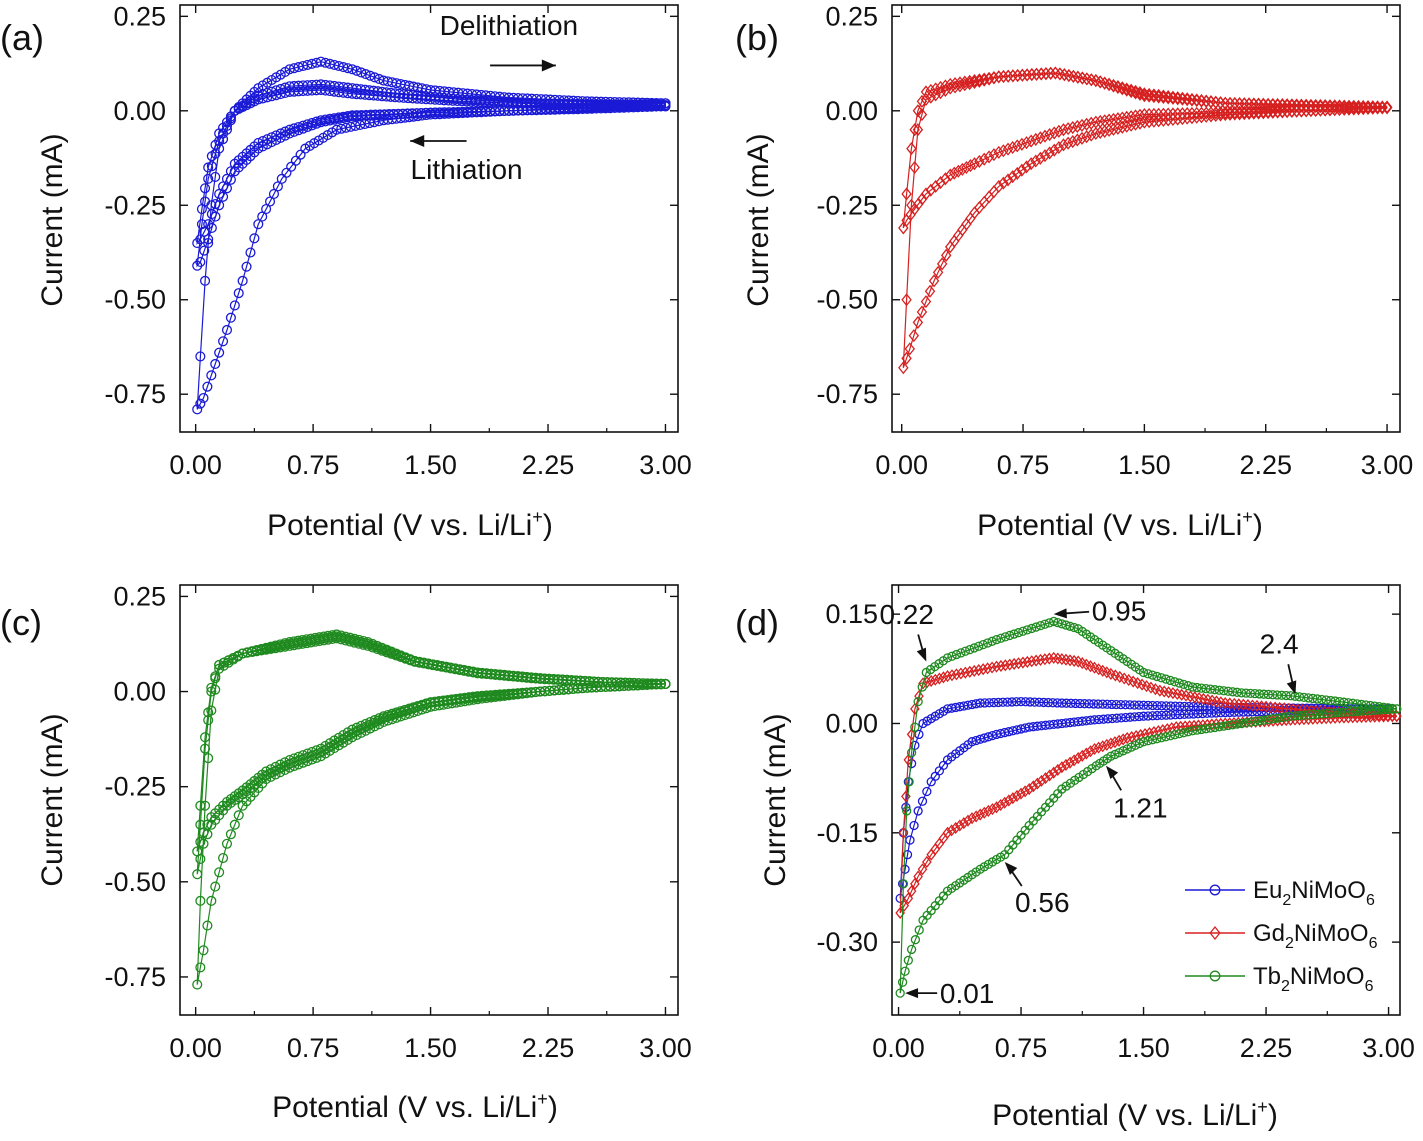 The height and width of the screenshot is (1141, 1423). Describe the element at coordinates (1286, 900) in the screenshot. I see `legend-sub: 2` at that location.